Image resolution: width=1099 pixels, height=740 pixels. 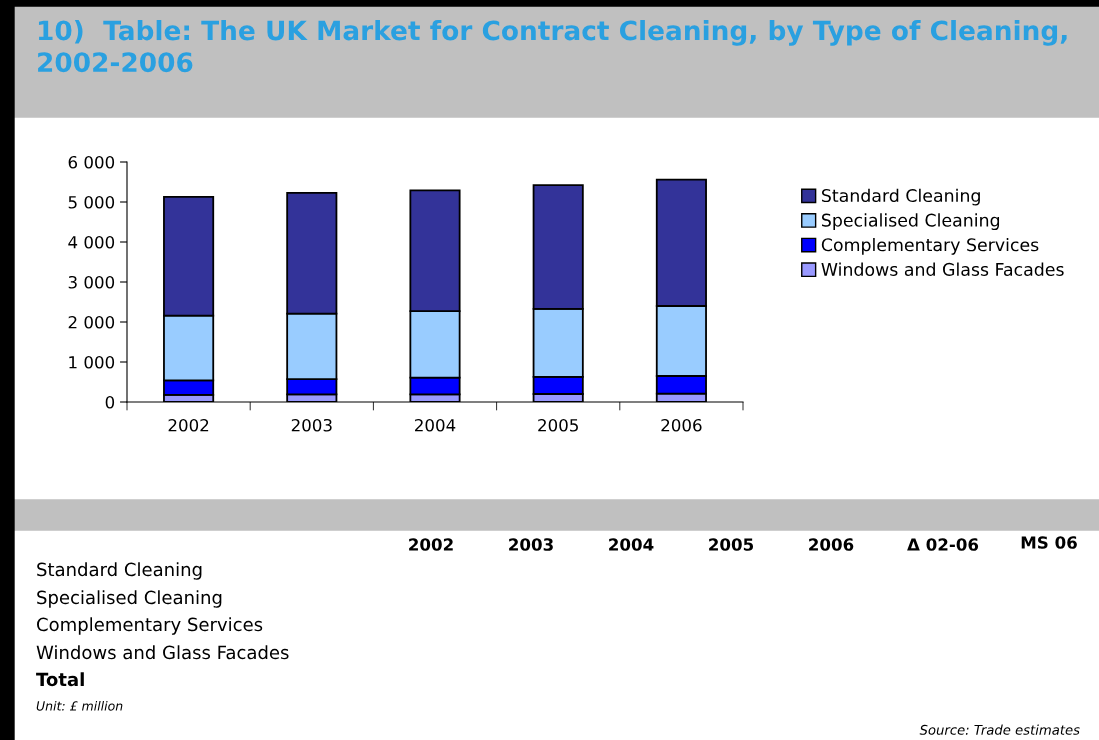 I want to click on text: 2002, so click(x=431, y=544).